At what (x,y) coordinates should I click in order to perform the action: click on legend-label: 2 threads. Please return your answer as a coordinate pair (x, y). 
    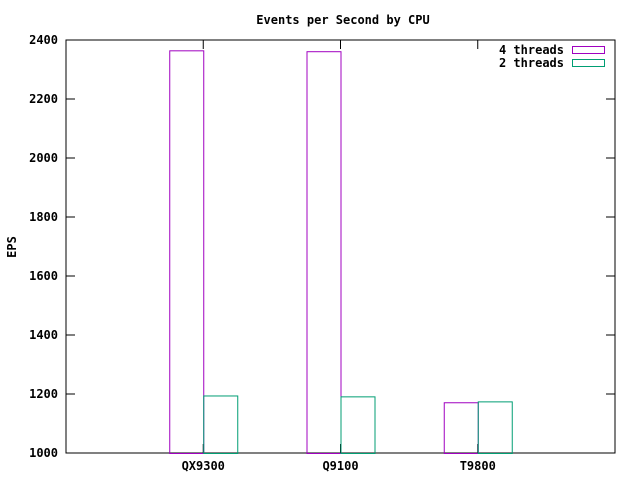
    Looking at the image, I should click on (531, 63).